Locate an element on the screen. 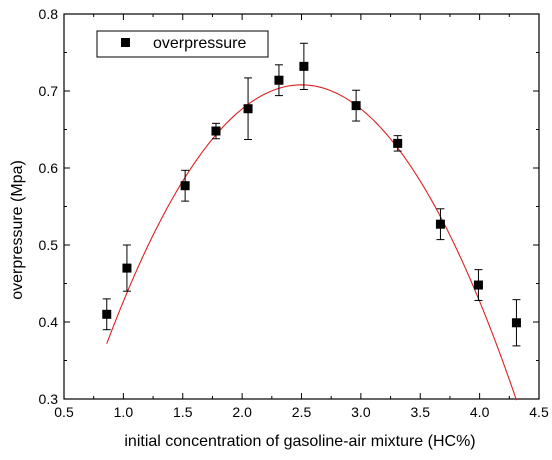  legend-label-overpressure: overpressure is located at coordinates (199, 43).